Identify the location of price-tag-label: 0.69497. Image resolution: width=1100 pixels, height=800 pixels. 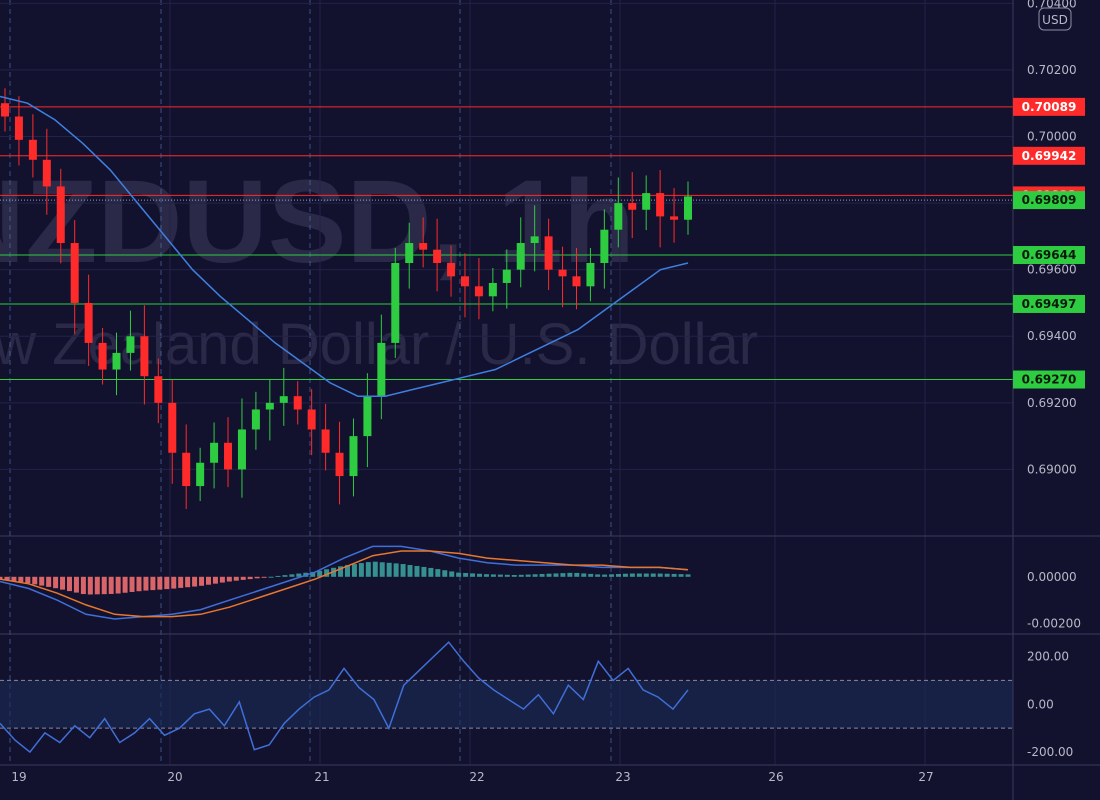
(1049, 304).